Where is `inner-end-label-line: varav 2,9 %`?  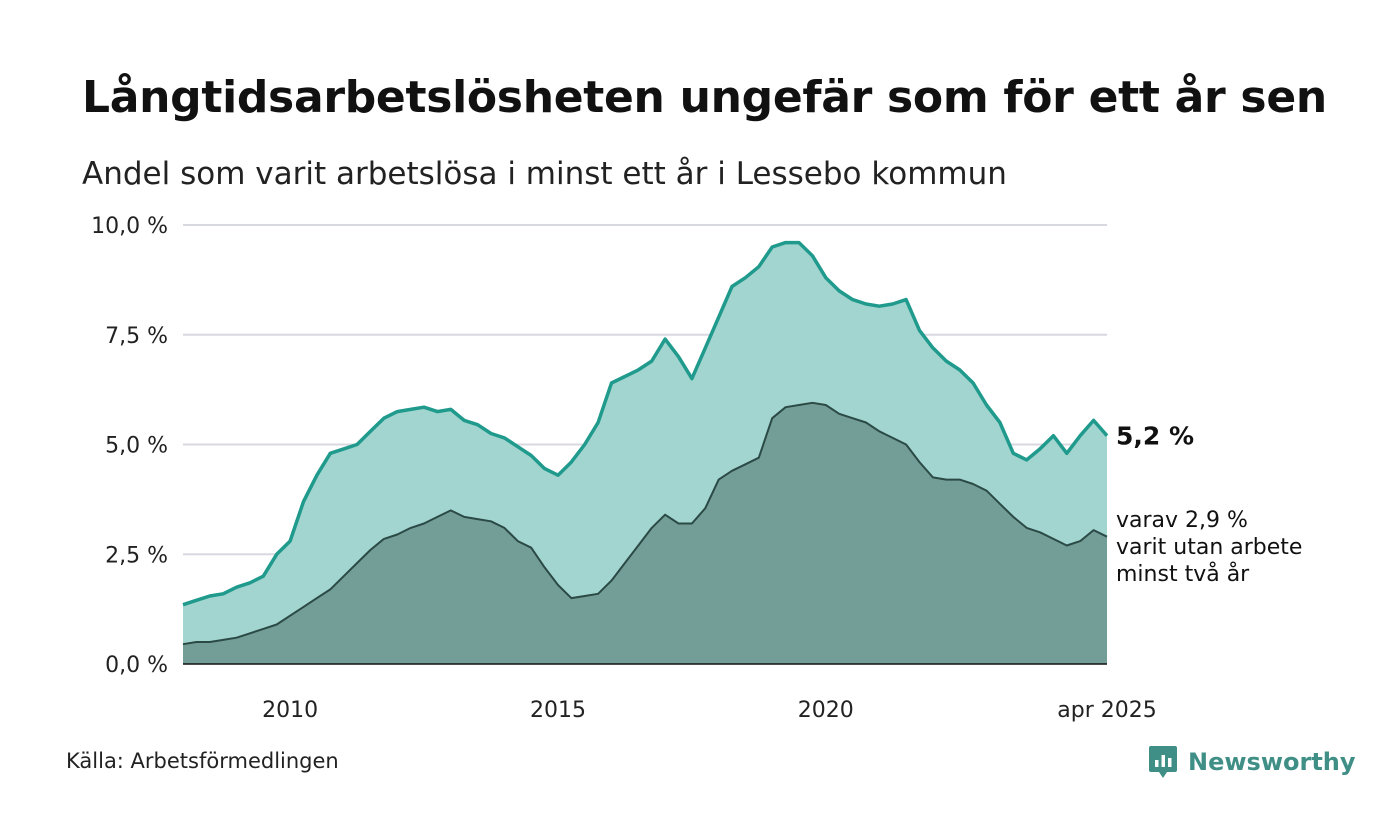 inner-end-label-line: varav 2,9 % is located at coordinates (1182, 520).